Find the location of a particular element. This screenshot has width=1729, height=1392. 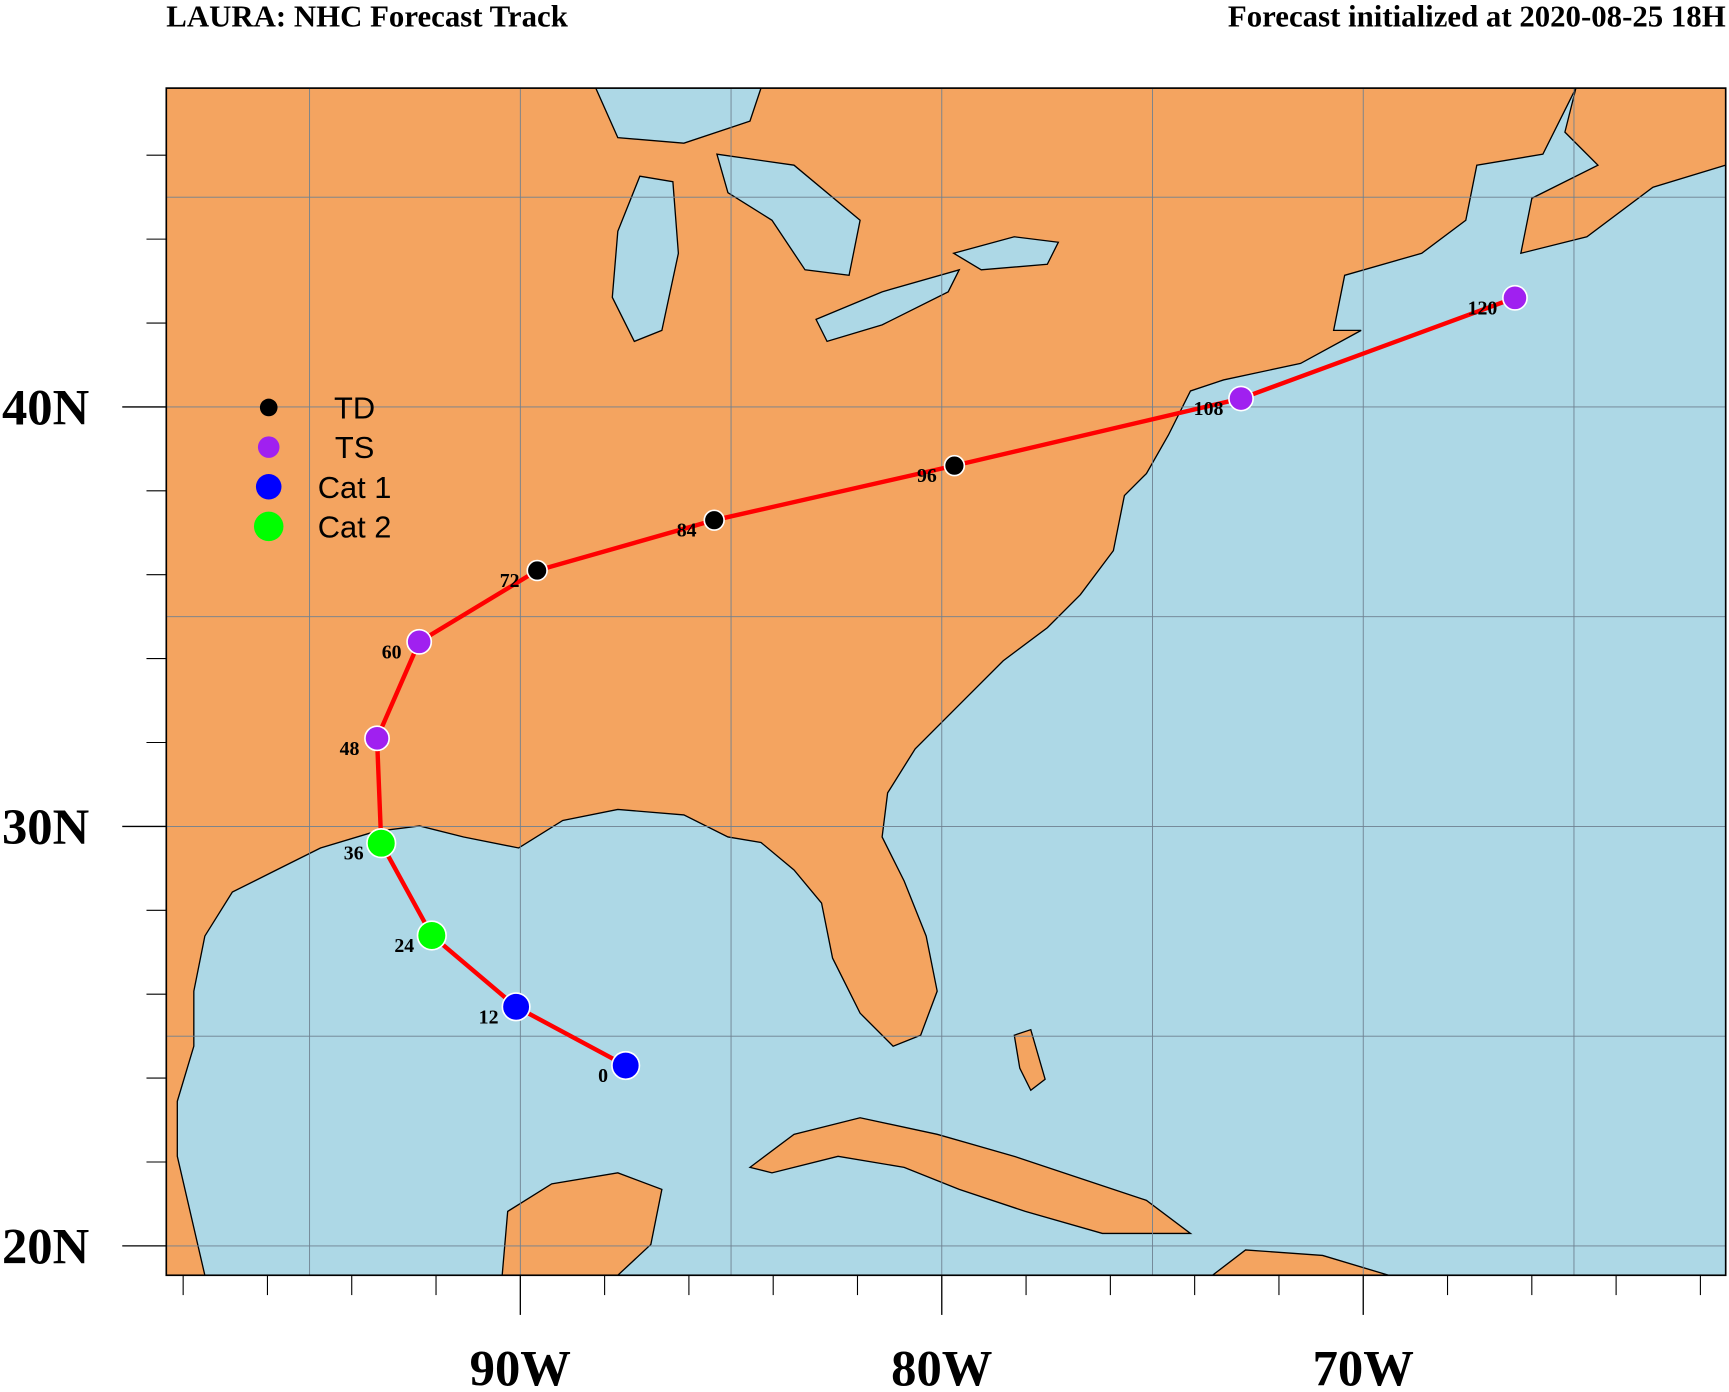

legend-label: Cat 2 is located at coordinates (355, 526).